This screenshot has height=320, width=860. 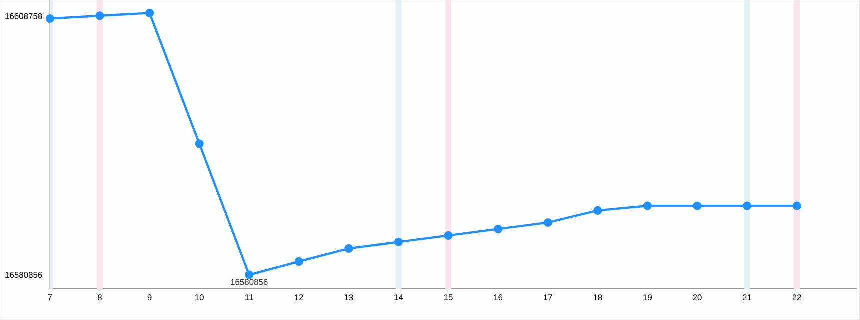 What do you see at coordinates (697, 297) in the screenshot?
I see `x-tick-label: 20` at bounding box center [697, 297].